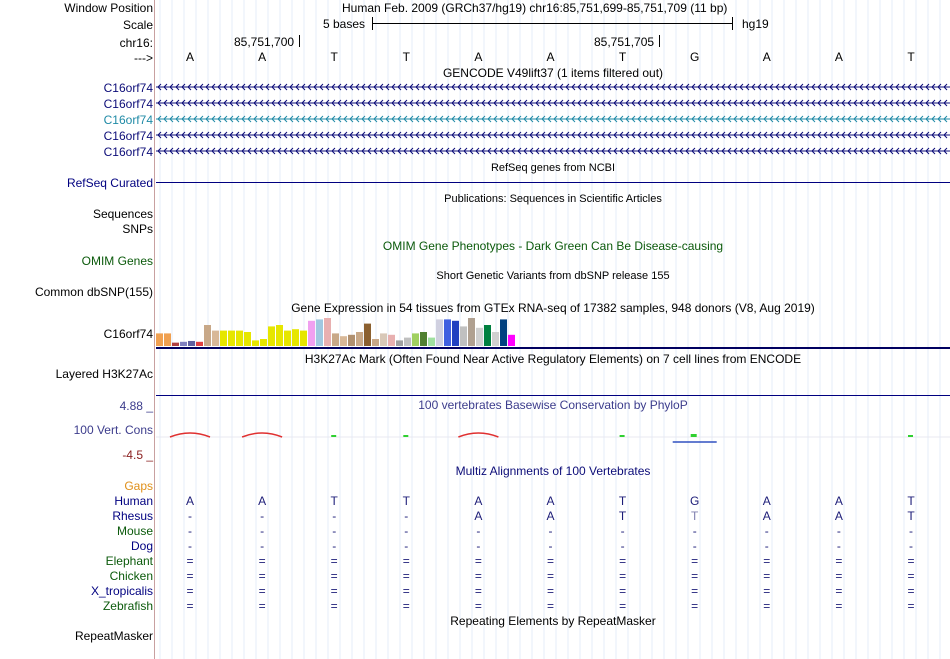 The height and width of the screenshot is (659, 950). I want to click on multiz-species-label: Chicken, so click(131, 576).